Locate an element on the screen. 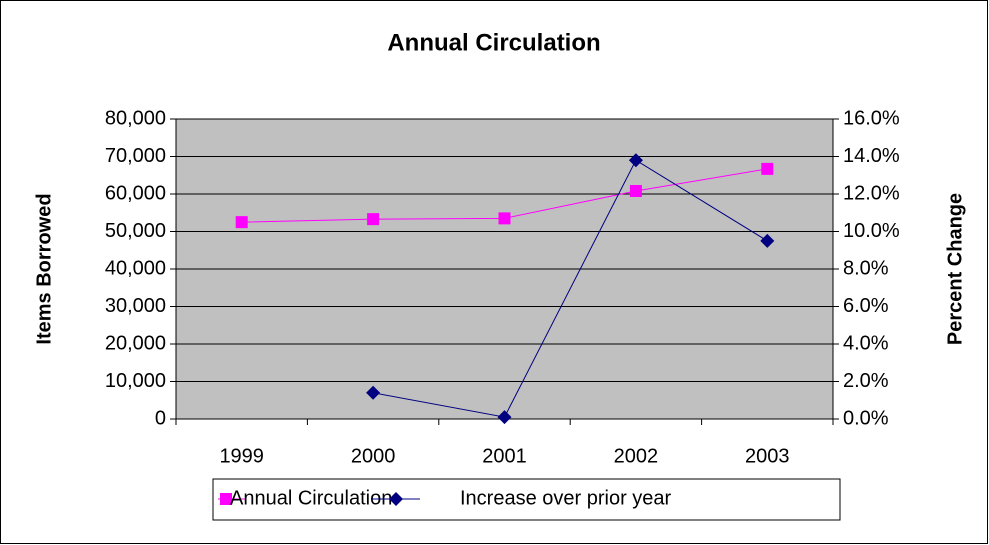 Image resolution: width=989 pixels, height=545 pixels. legend-box is located at coordinates (526, 499).